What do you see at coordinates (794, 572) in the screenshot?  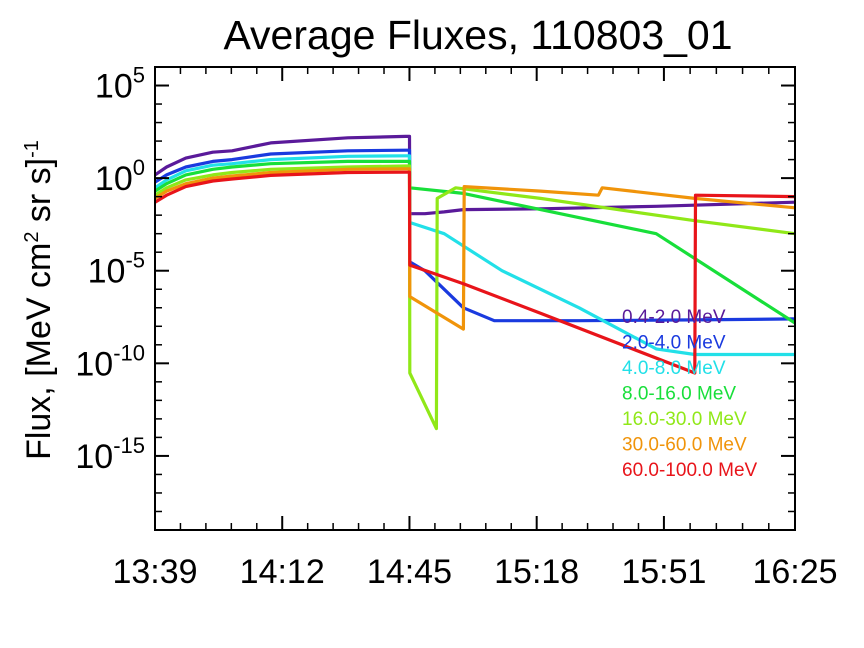 I see `x-tick-label: 16:25` at bounding box center [794, 572].